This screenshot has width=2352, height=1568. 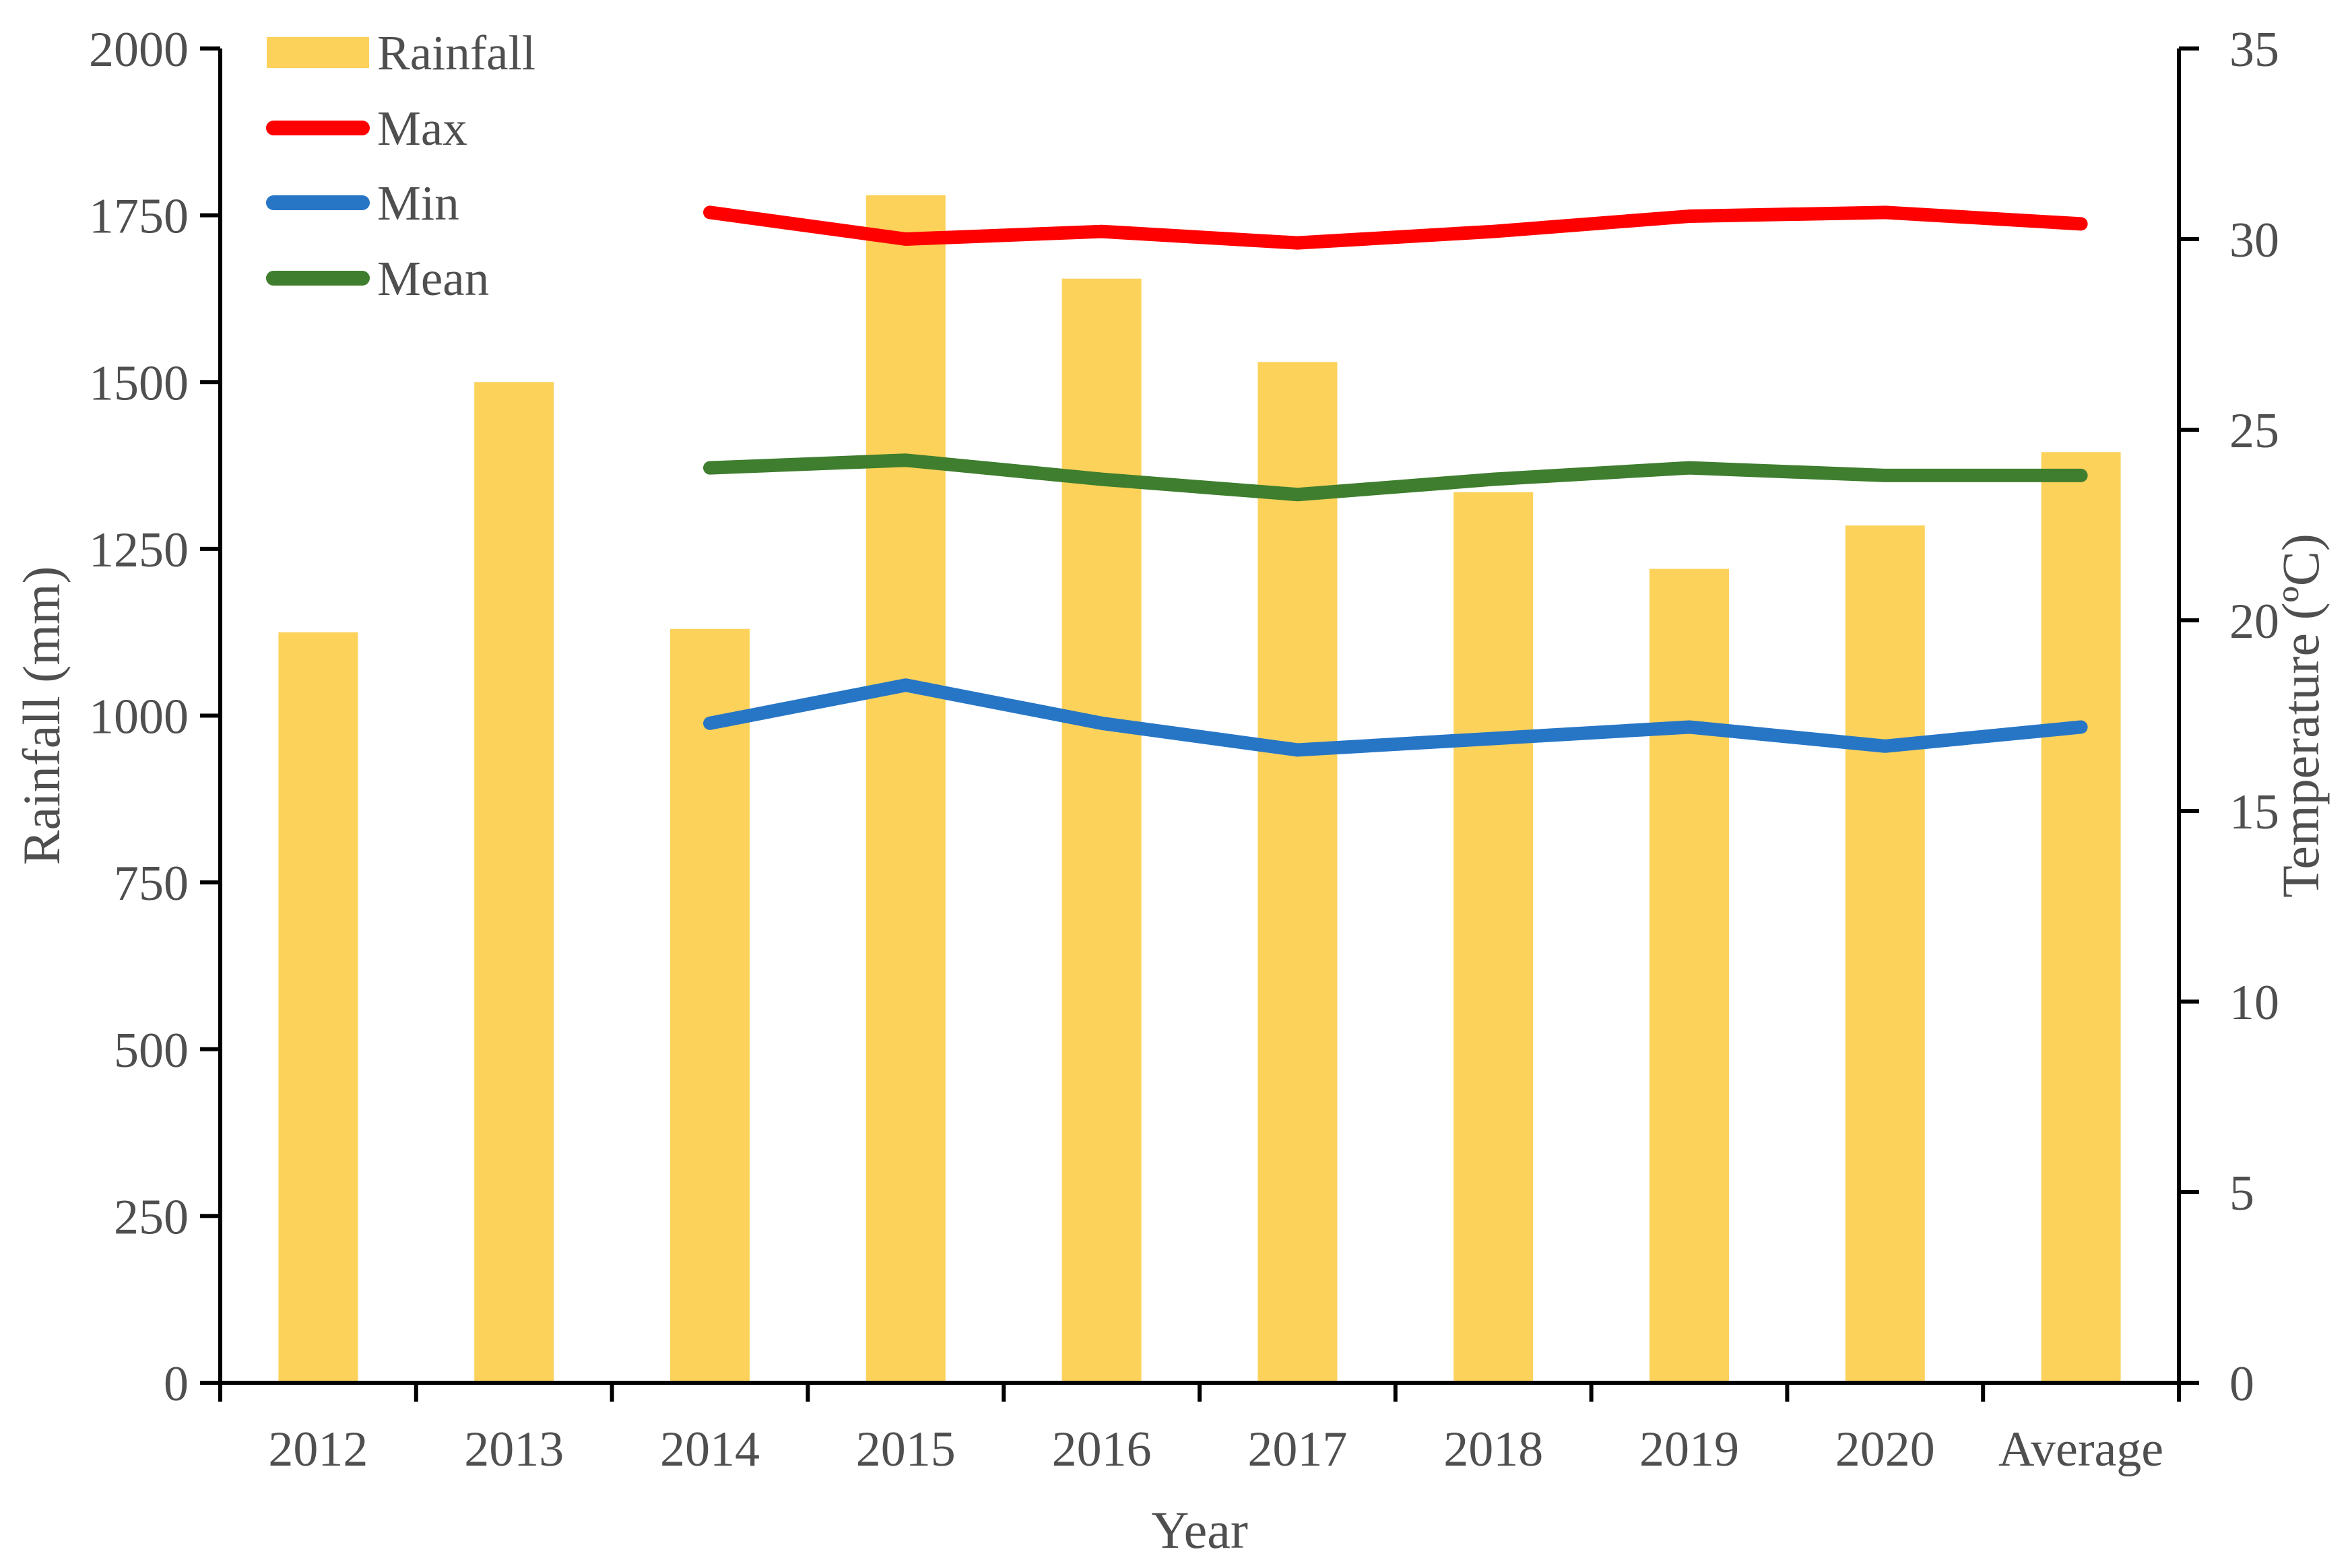 What do you see at coordinates (2080, 1449) in the screenshot?
I see `x-axis-tick-label: Average` at bounding box center [2080, 1449].